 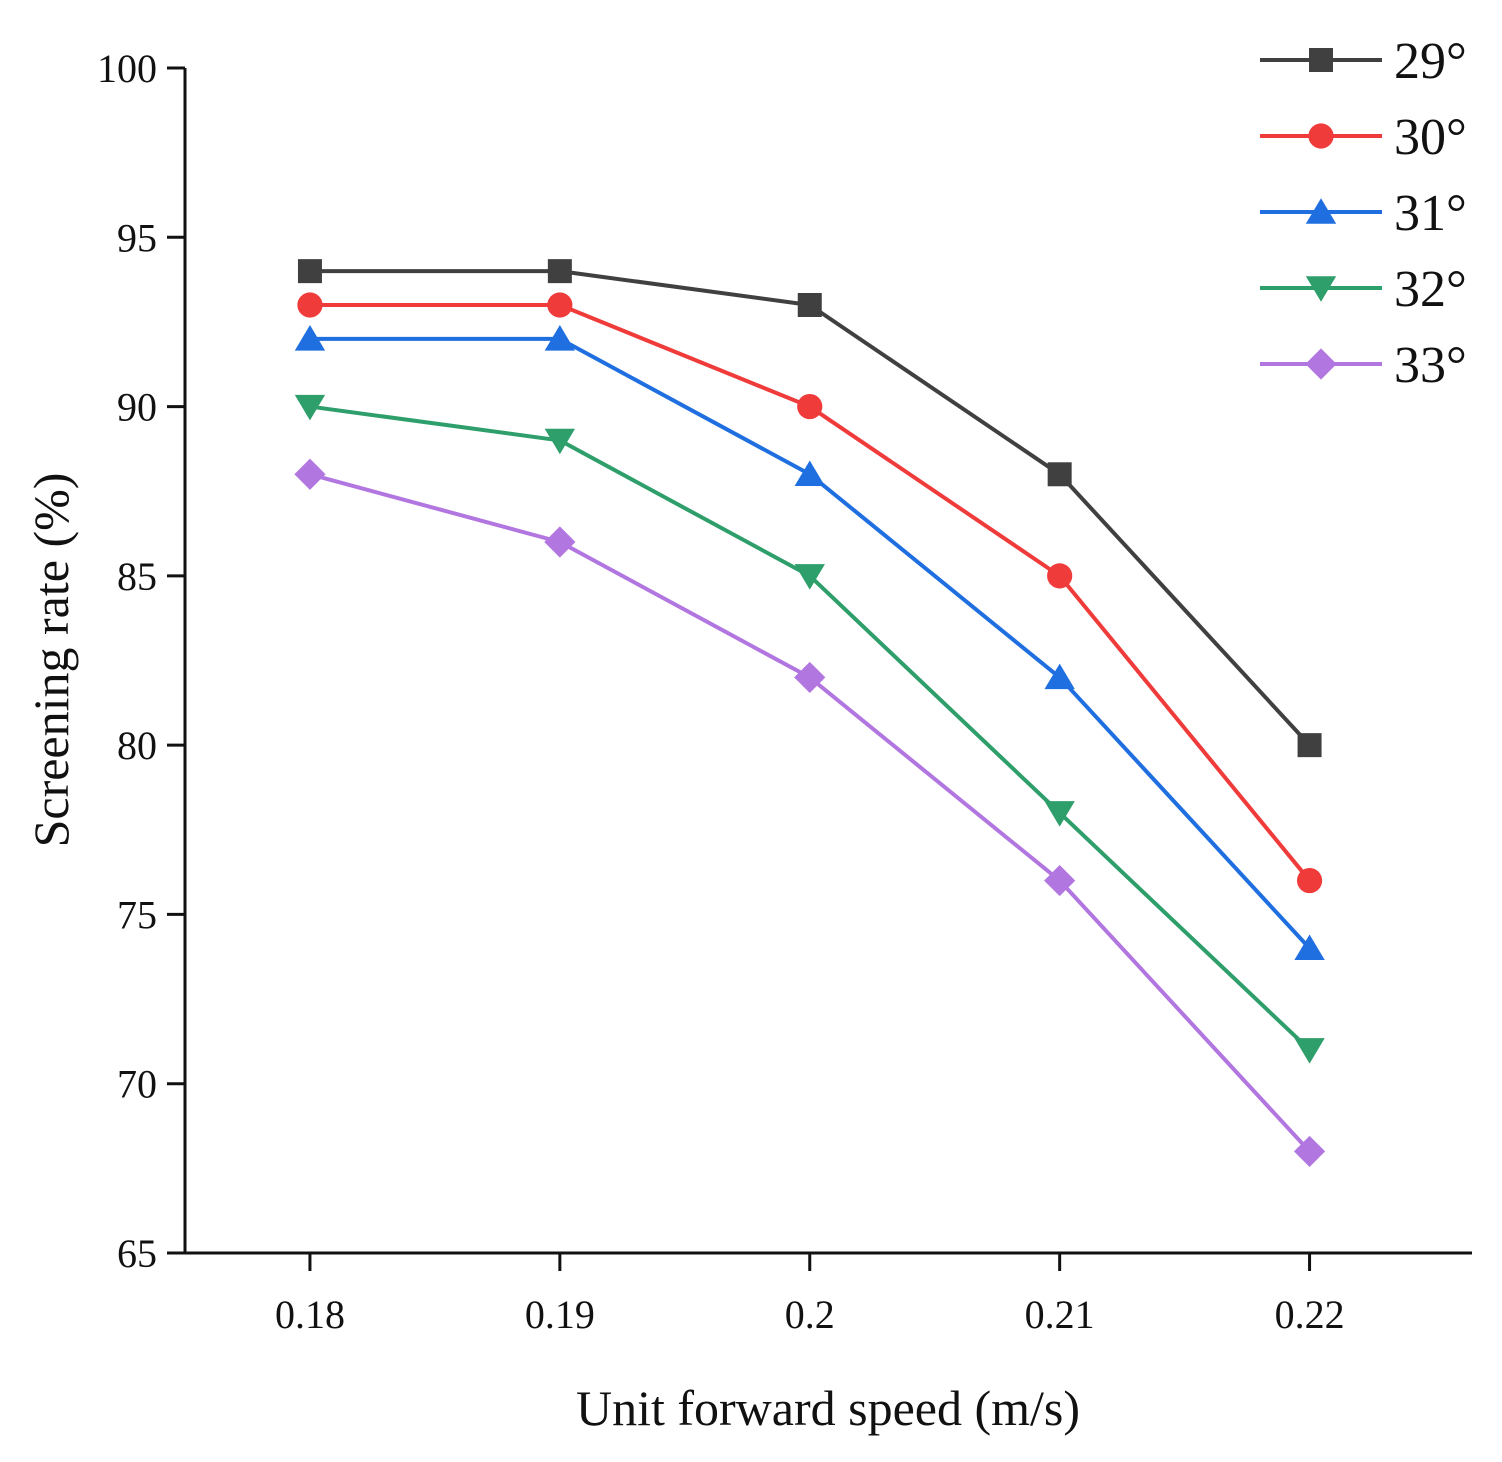 I want to click on x-tick-label: 0.22, so click(x=1310, y=1314).